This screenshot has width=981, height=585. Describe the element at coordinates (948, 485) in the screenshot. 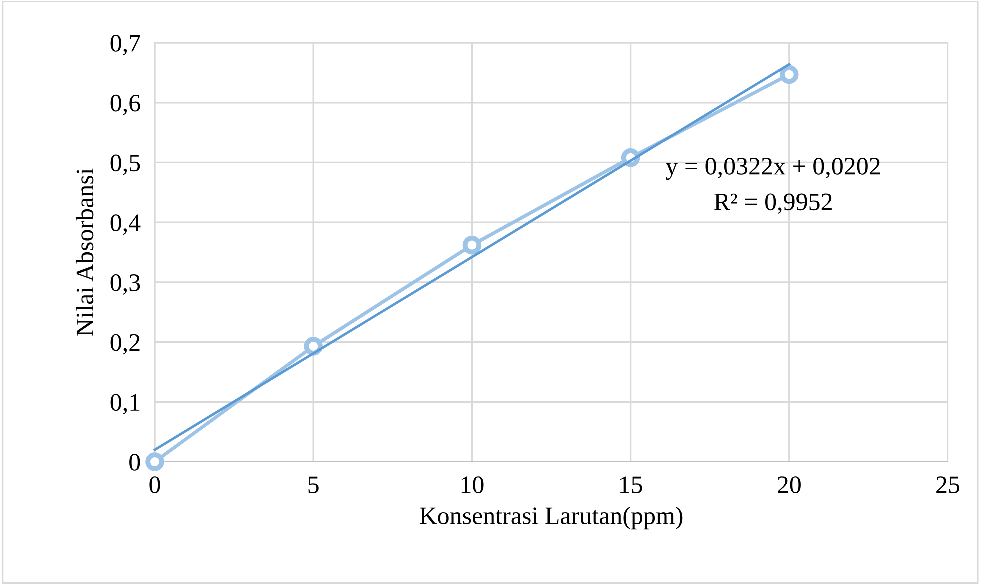

I see `x-tick-label: 25` at that location.